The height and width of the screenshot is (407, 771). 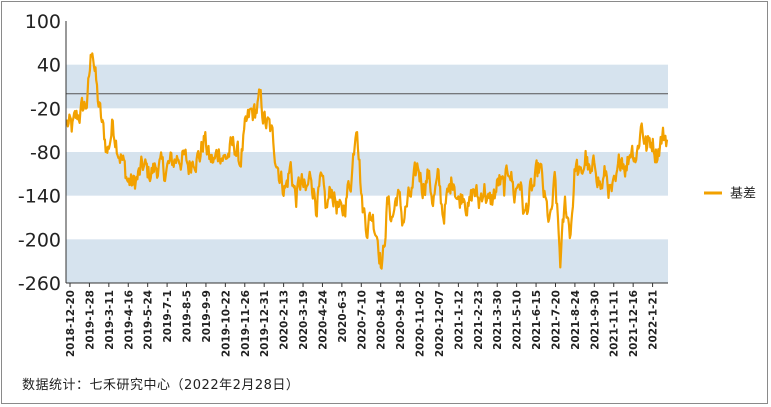 What do you see at coordinates (49, 66) in the screenshot?
I see `y-tick-label: 40` at bounding box center [49, 66].